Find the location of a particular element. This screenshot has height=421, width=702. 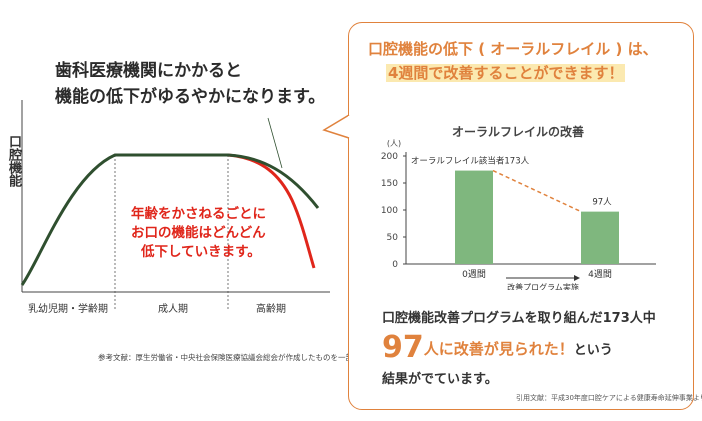

headline-line-1: 口腔機能の低下 ( オーラルフレイル ) は、 is located at coordinates (513, 49).